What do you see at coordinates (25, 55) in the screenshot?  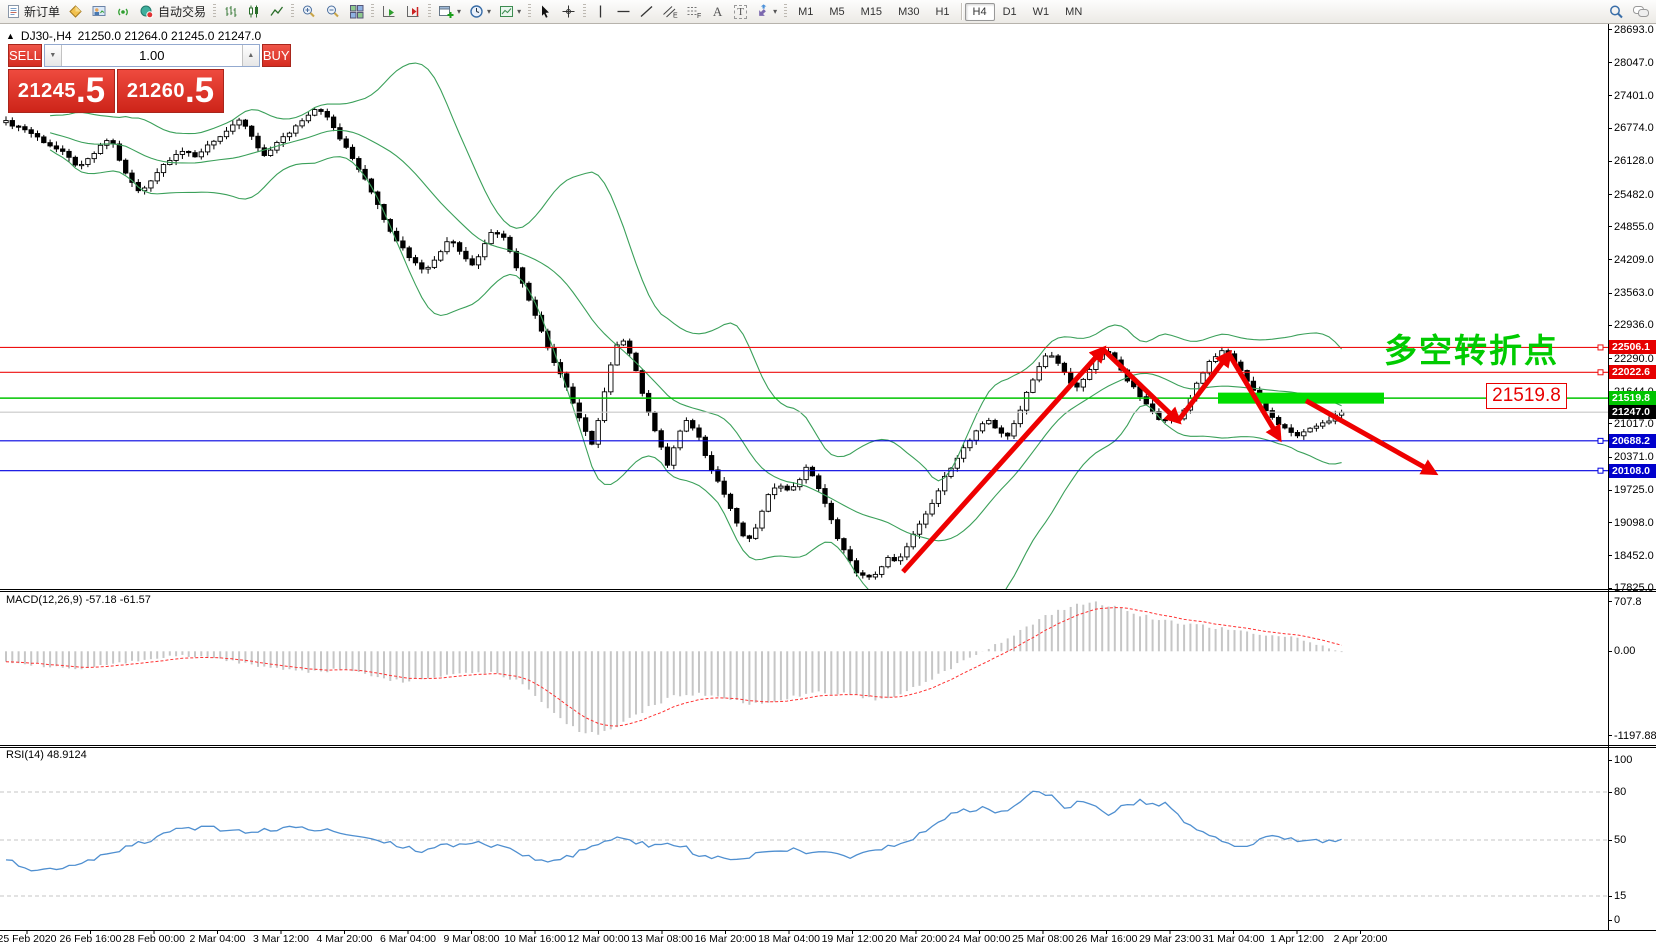 I see `sell-button: SELL` at bounding box center [25, 55].